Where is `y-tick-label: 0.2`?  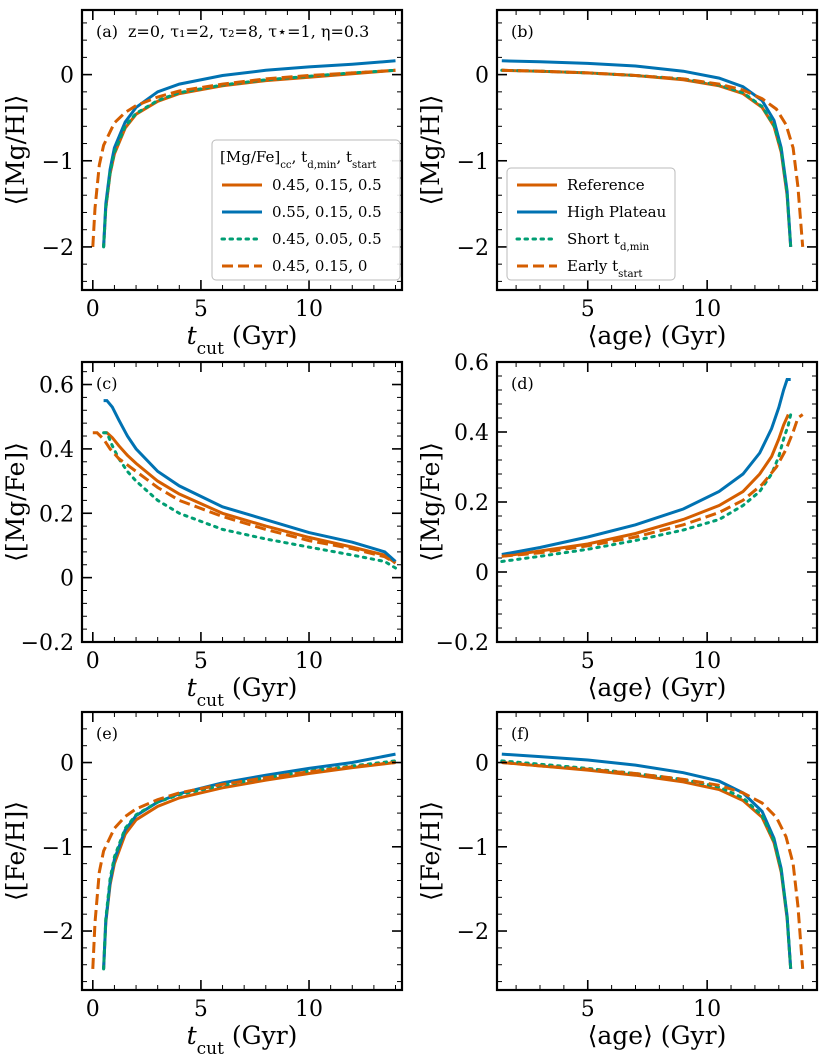
y-tick-label: 0.2 is located at coordinates (56, 514).